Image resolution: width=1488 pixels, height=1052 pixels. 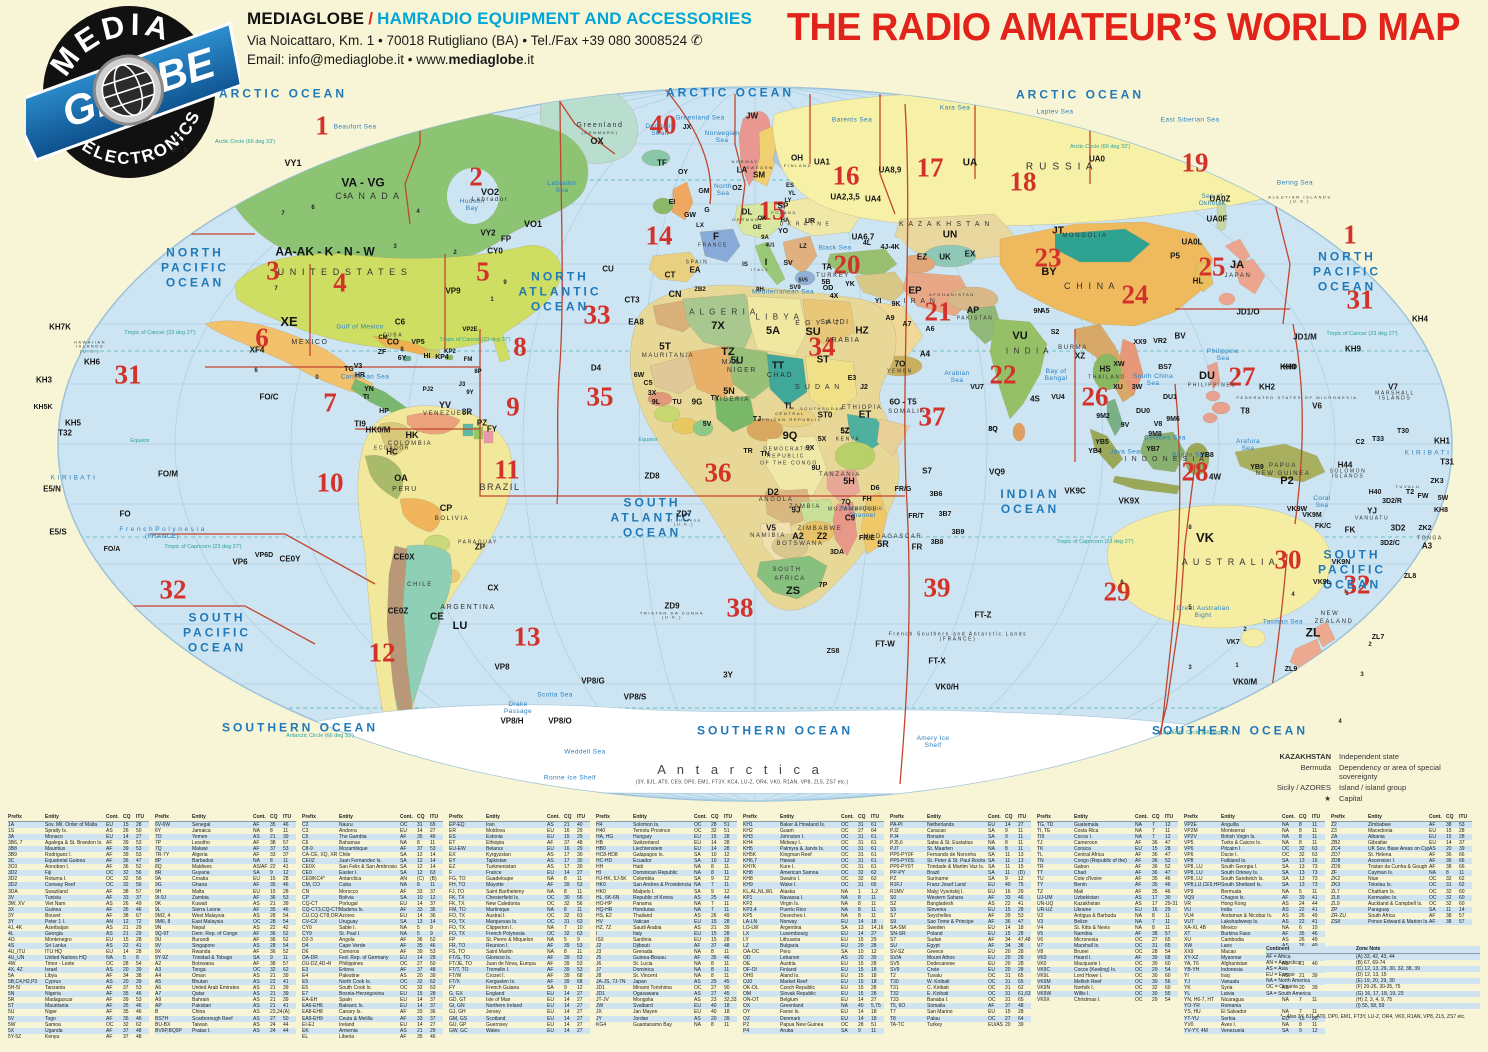 I want to click on prefix-label: T2, so click(x=1410, y=493).